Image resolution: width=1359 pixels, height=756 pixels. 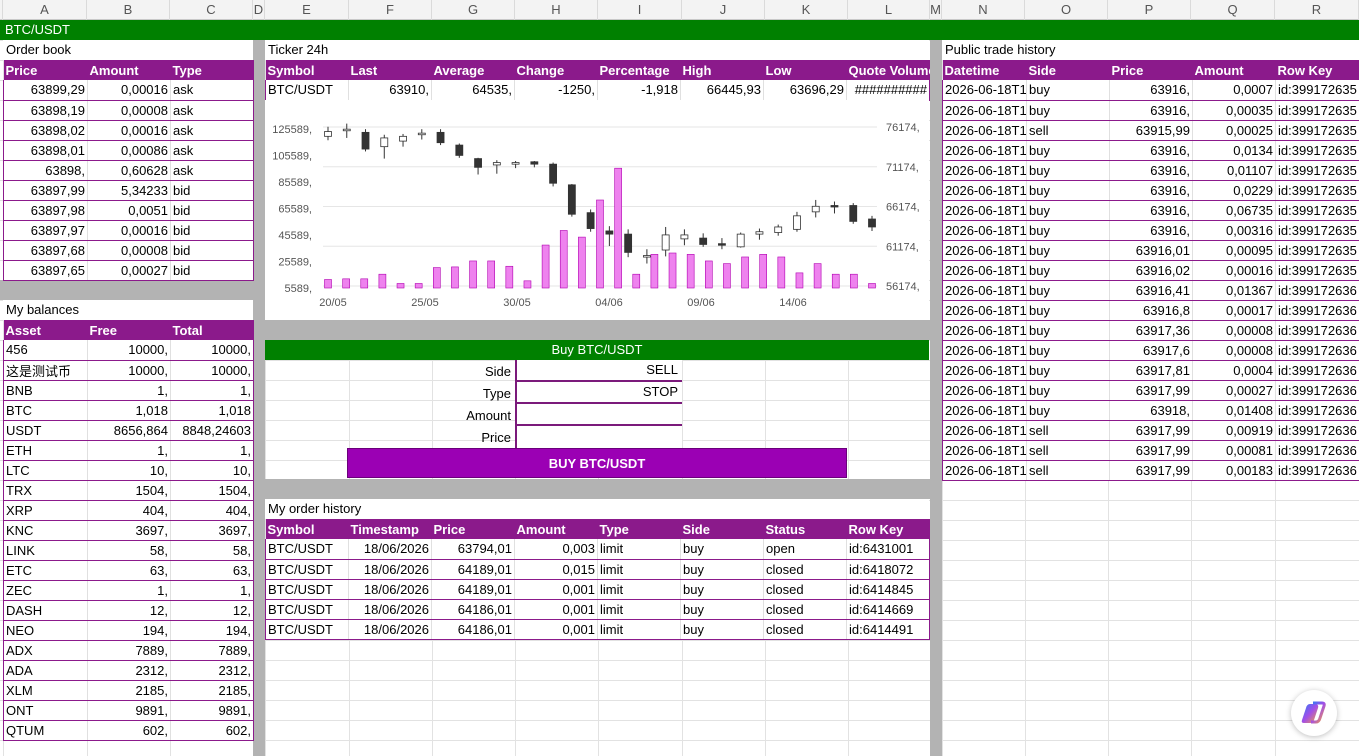 What do you see at coordinates (639, 529) in the screenshot?
I see `column-header: Type` at bounding box center [639, 529].